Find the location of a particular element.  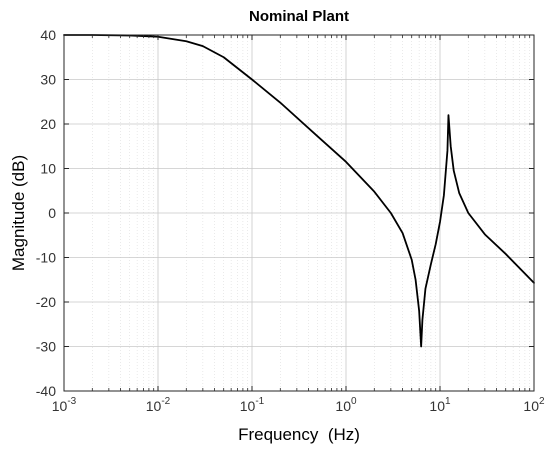

y-tick-label: -10 is located at coordinates (46, 258).